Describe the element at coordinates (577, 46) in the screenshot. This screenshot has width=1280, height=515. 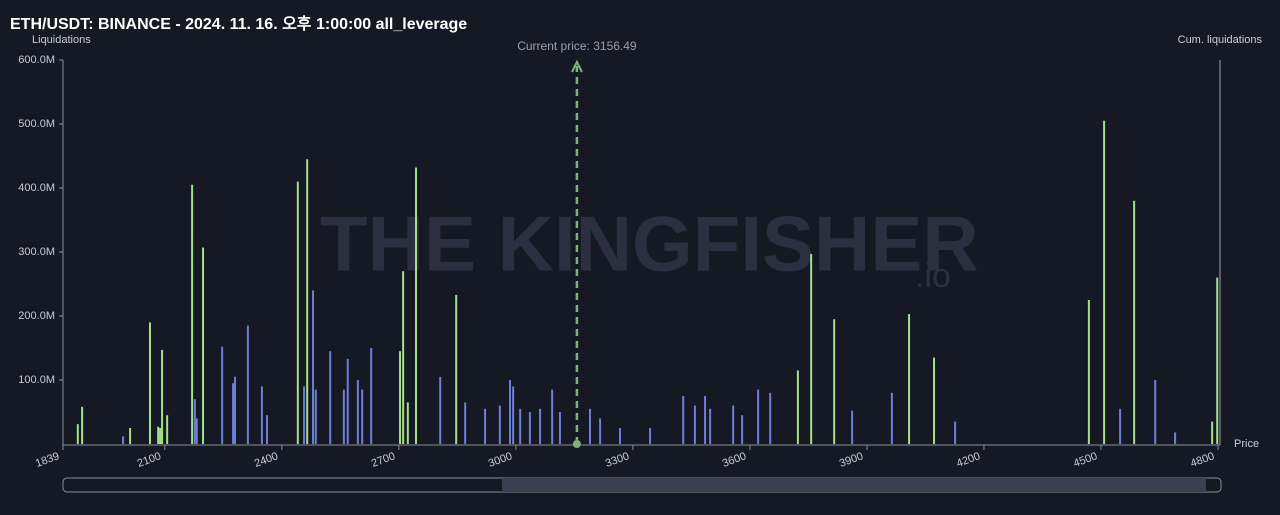
I see `current-price-label: Current price: 3156.49` at that location.